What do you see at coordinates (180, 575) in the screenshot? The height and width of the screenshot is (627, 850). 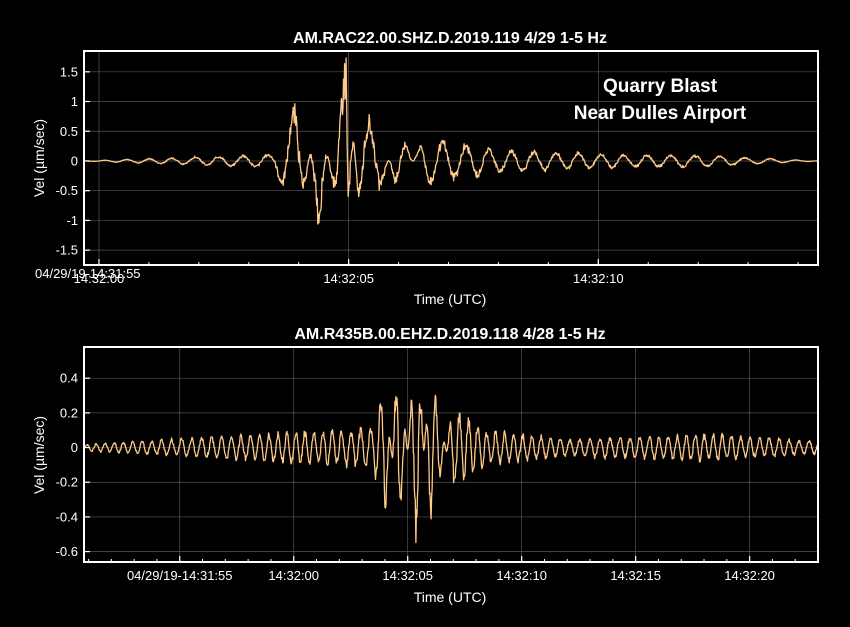 I see `x-tick-label: 04/29/19-14:31:55` at bounding box center [180, 575].